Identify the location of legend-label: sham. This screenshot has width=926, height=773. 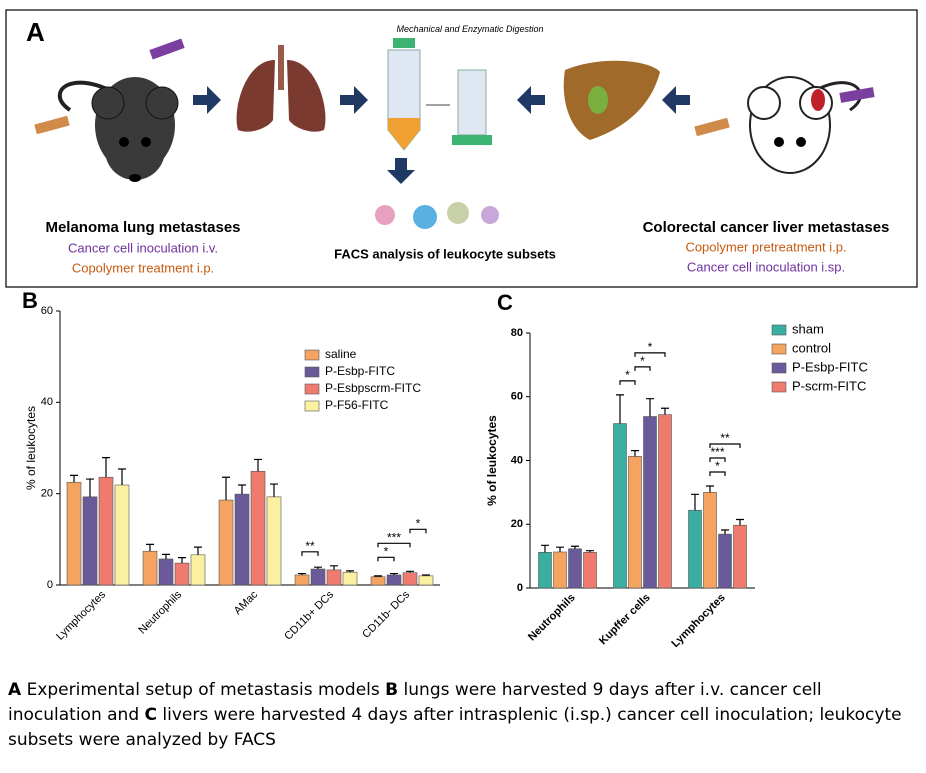
(808, 328).